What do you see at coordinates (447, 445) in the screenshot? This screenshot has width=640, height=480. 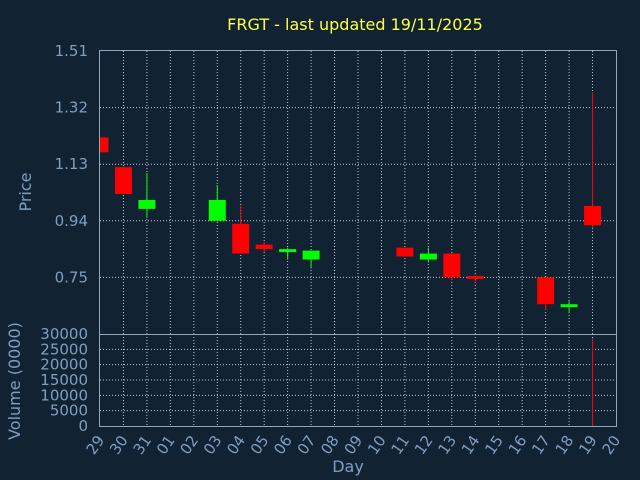 I see `x-tick-label: 13` at bounding box center [447, 445].